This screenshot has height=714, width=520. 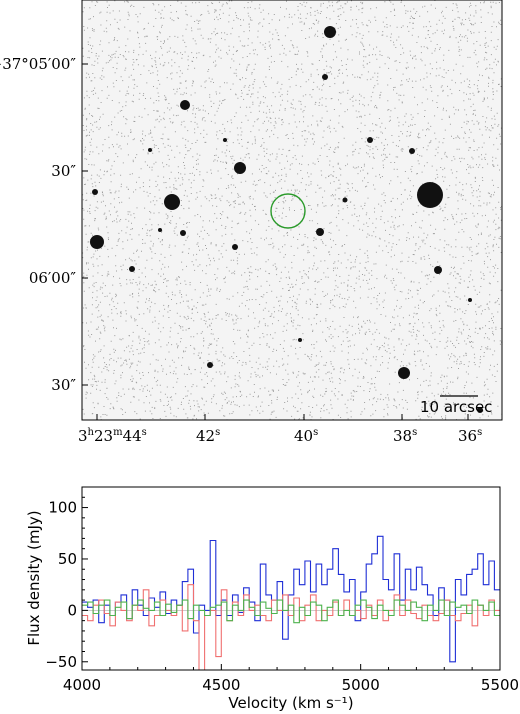 I want to click on x-tick-label: 4000, so click(x=82, y=685).